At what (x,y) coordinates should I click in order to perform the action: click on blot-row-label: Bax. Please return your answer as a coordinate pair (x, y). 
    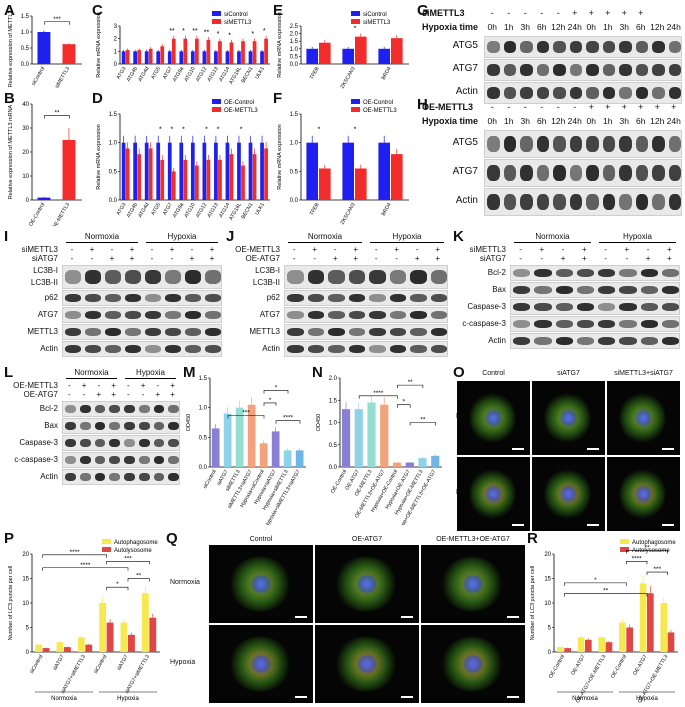
    Looking at the image, I should click on (51, 425).